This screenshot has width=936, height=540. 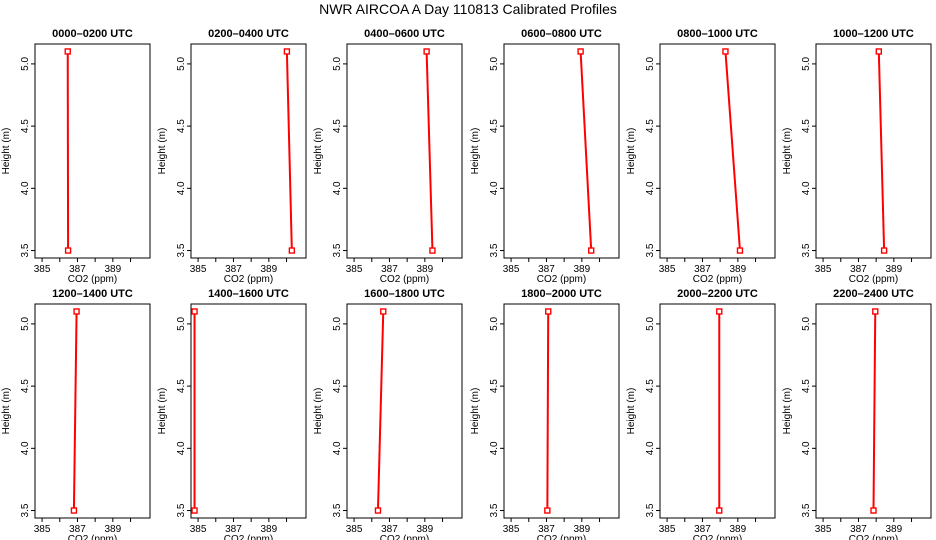 What do you see at coordinates (404, 34) in the screenshot?
I see `panel-title: 0400–0600 UTC` at bounding box center [404, 34].